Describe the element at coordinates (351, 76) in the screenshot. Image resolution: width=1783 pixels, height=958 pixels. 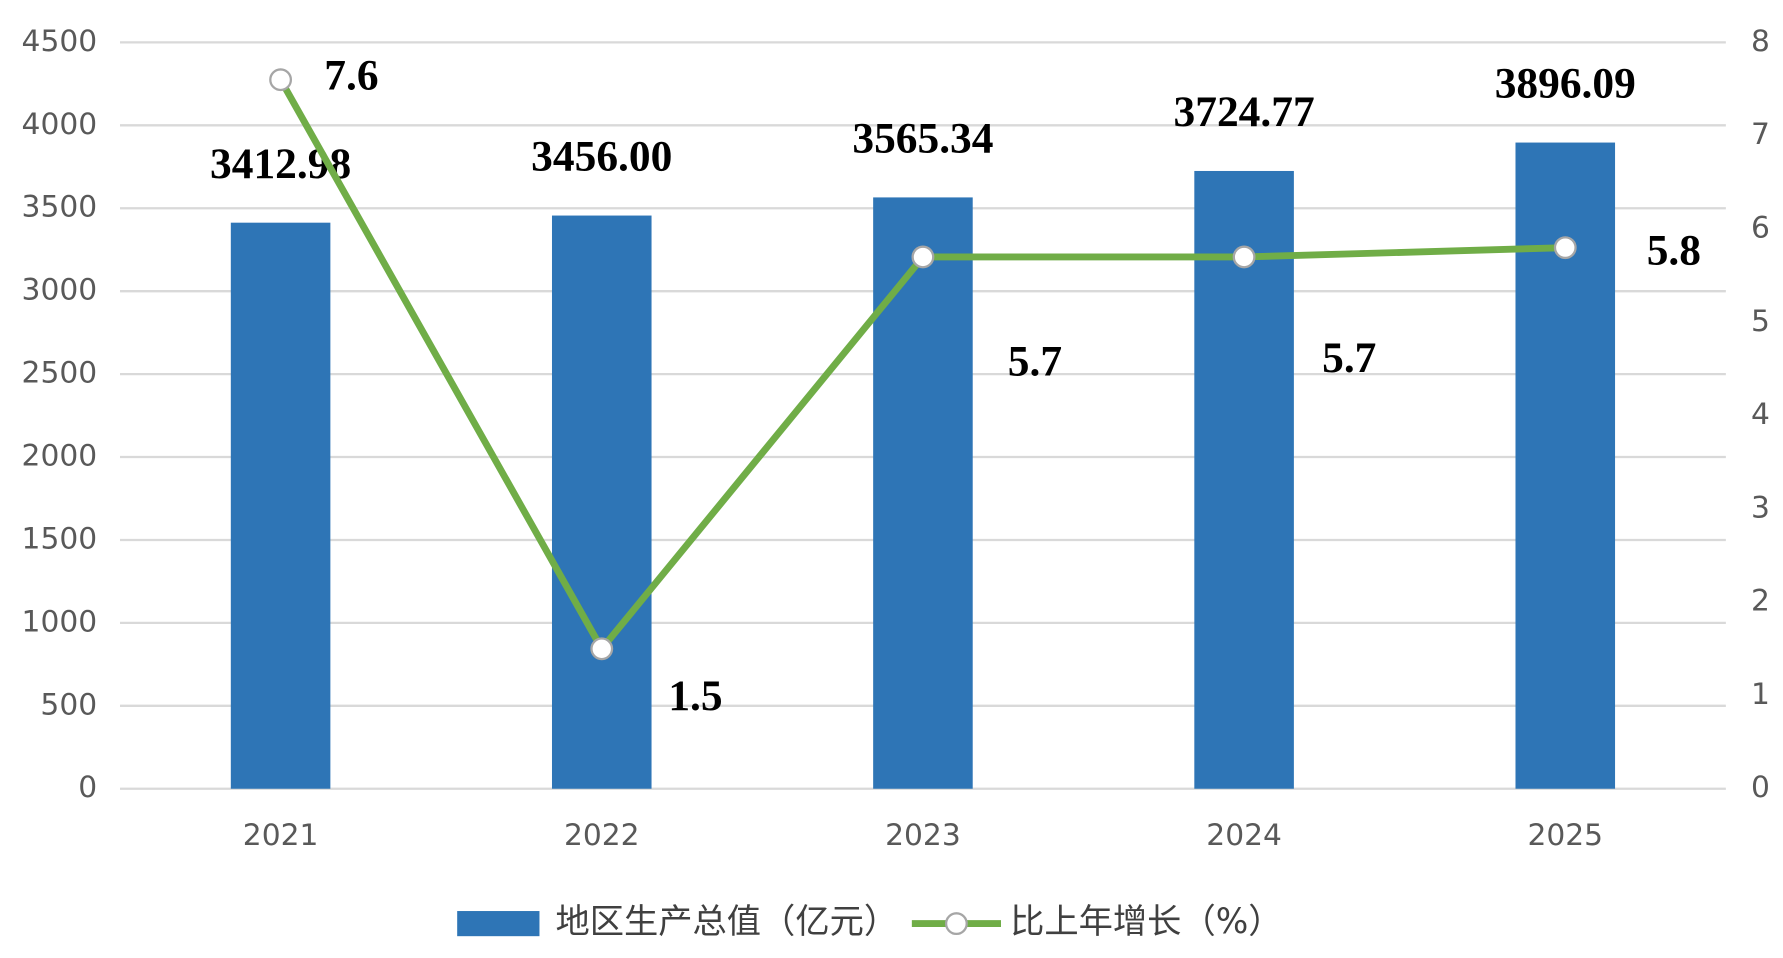
I see `data-label: 7.6` at that location.